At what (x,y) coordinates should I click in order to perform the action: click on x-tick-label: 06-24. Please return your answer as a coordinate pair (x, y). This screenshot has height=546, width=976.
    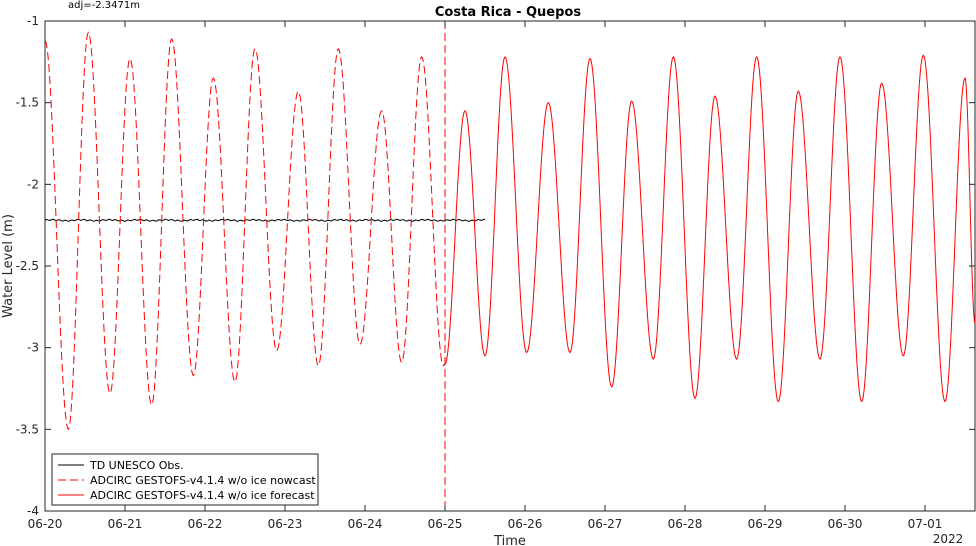
    Looking at the image, I should click on (365, 524).